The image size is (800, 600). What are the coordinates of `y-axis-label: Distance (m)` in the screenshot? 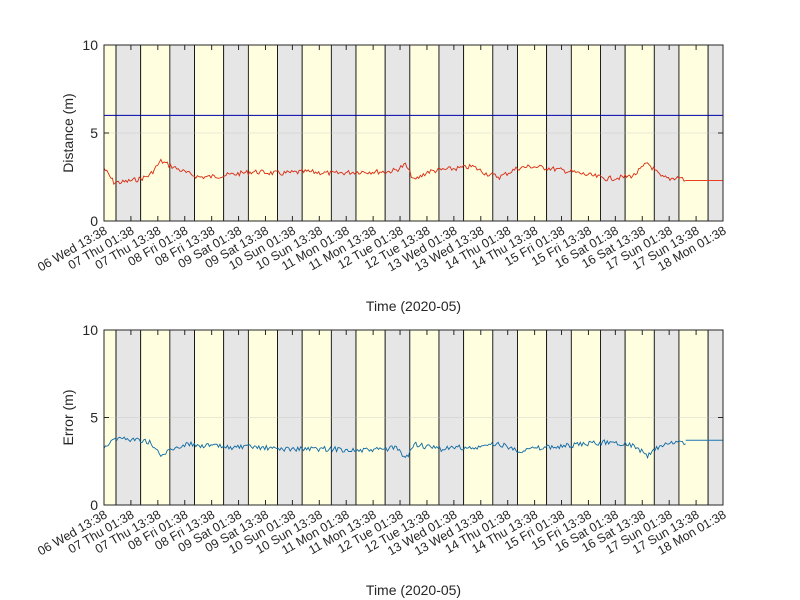 It's located at (68, 132).